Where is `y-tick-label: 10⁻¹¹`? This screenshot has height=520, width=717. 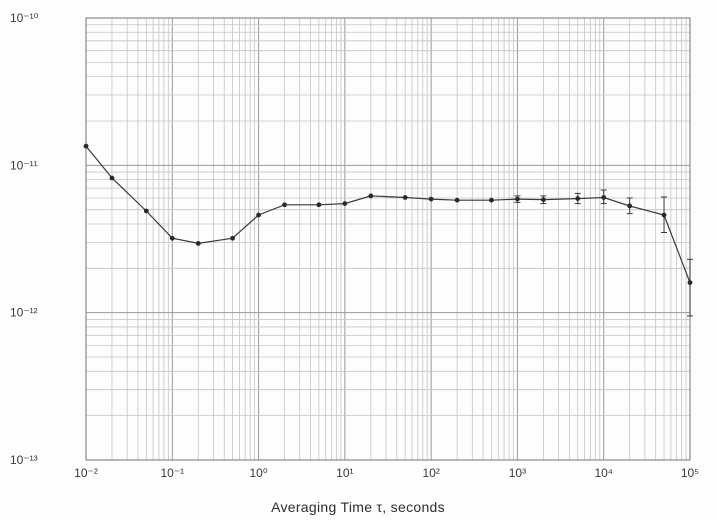 y-tick-label: 10⁻¹¹ is located at coordinates (24, 165).